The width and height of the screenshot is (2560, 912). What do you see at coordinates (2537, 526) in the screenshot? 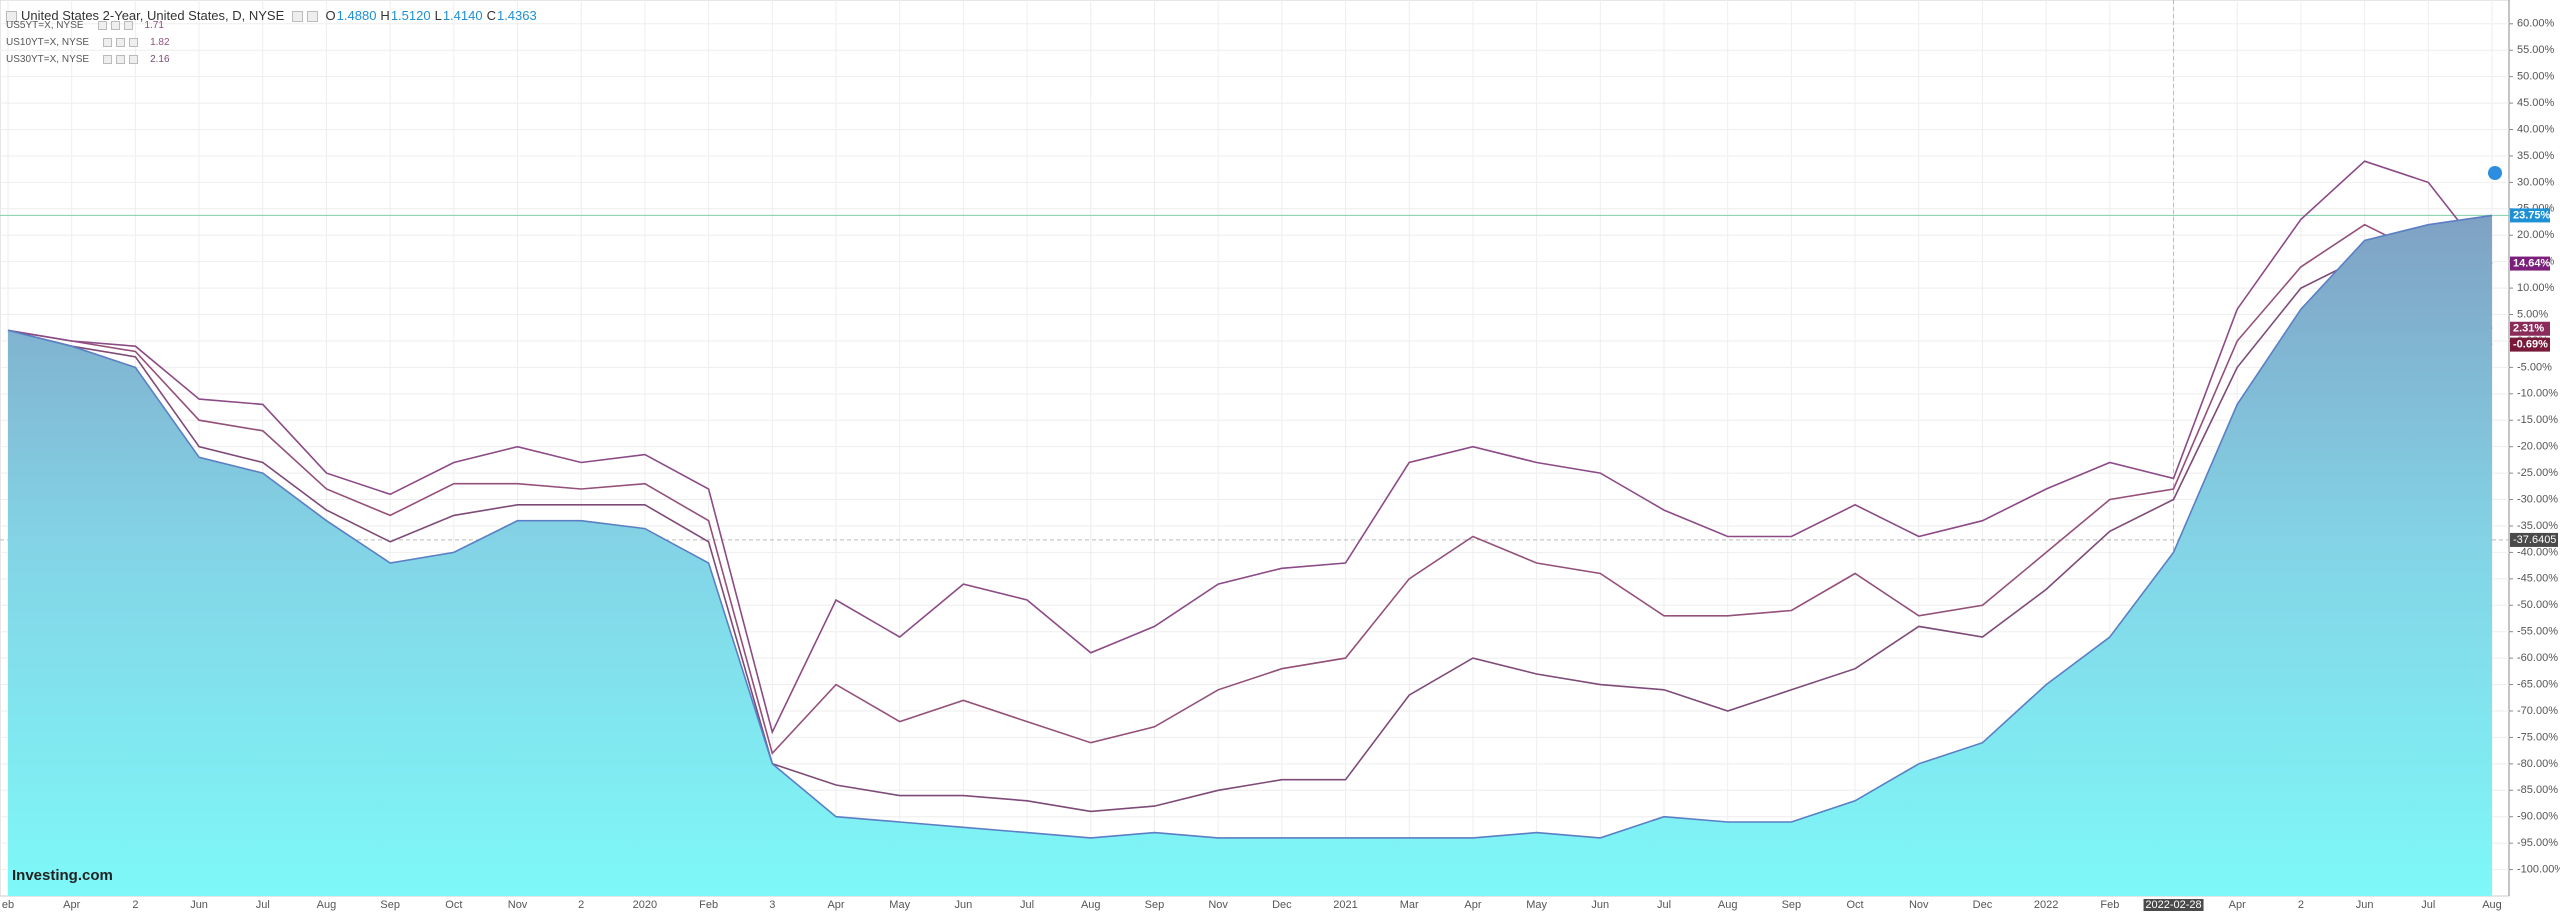
I see `y-tick-label: -35.00%` at bounding box center [2537, 526].